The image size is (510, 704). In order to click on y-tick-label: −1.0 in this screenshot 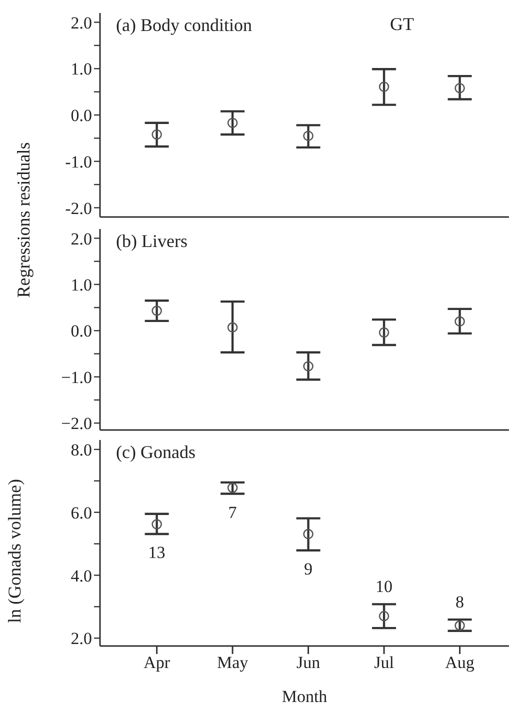, I will do `click(76, 377)`.